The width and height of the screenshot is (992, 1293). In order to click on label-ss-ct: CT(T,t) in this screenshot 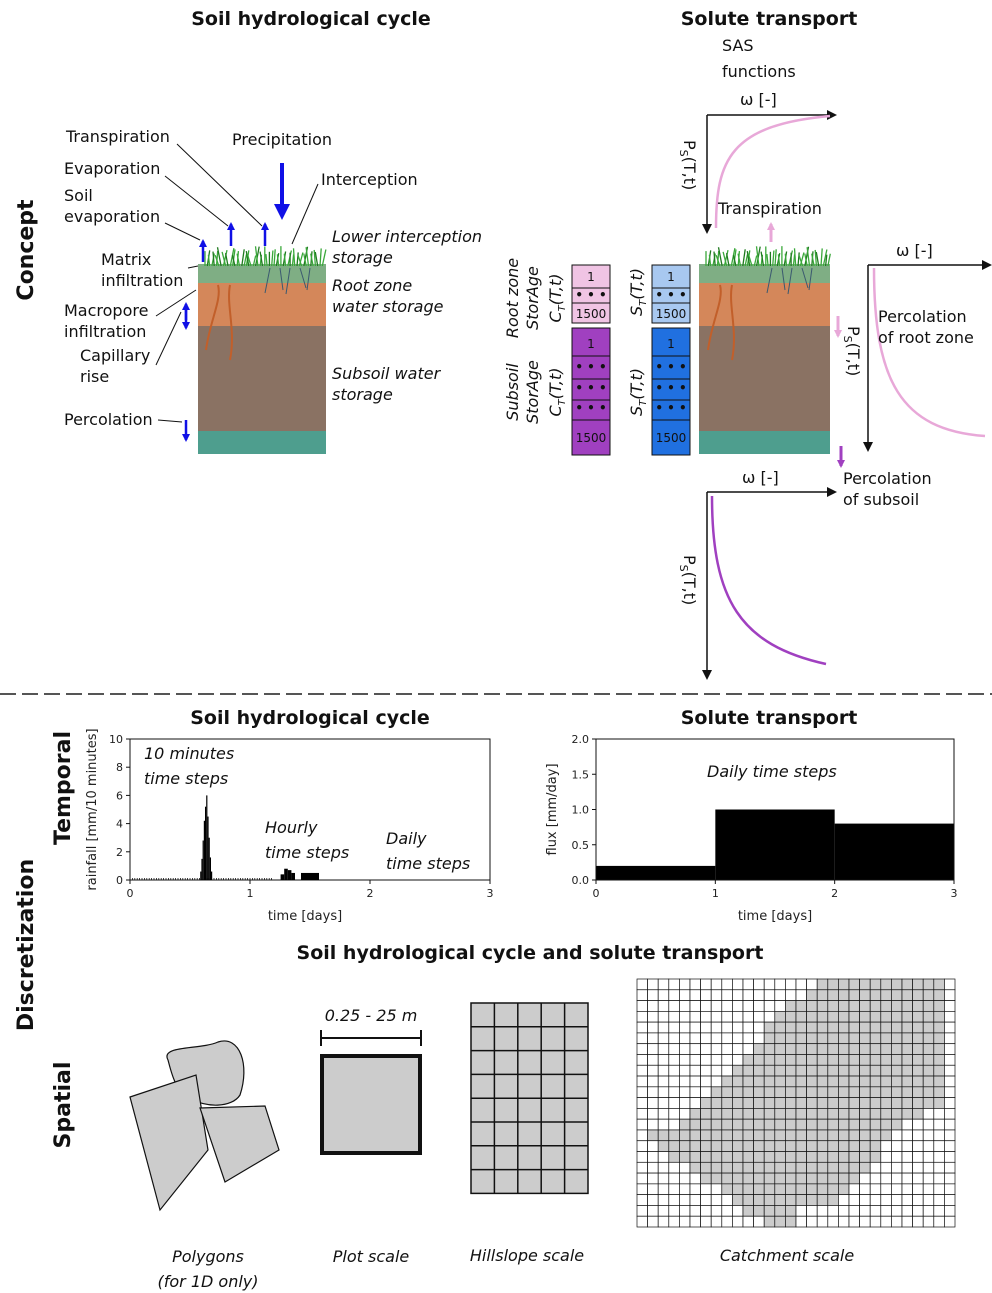, I will do `click(557, 392)`.